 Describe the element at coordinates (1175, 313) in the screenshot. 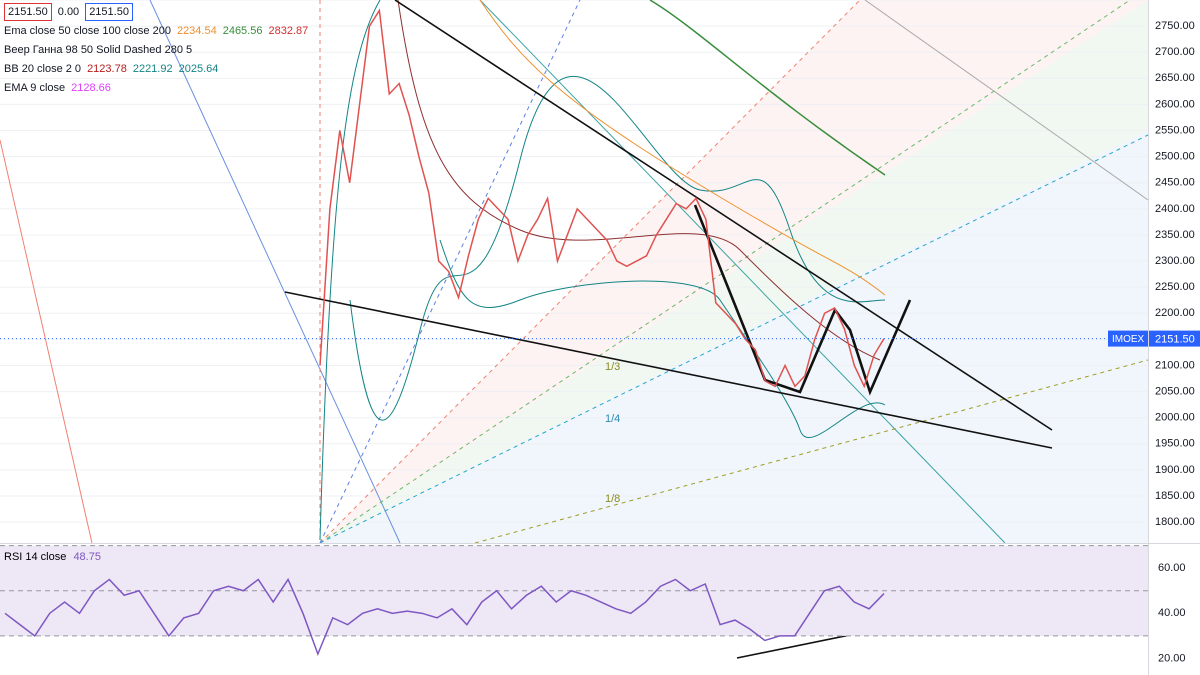

I see `y-tick-label: 2200.00` at that location.